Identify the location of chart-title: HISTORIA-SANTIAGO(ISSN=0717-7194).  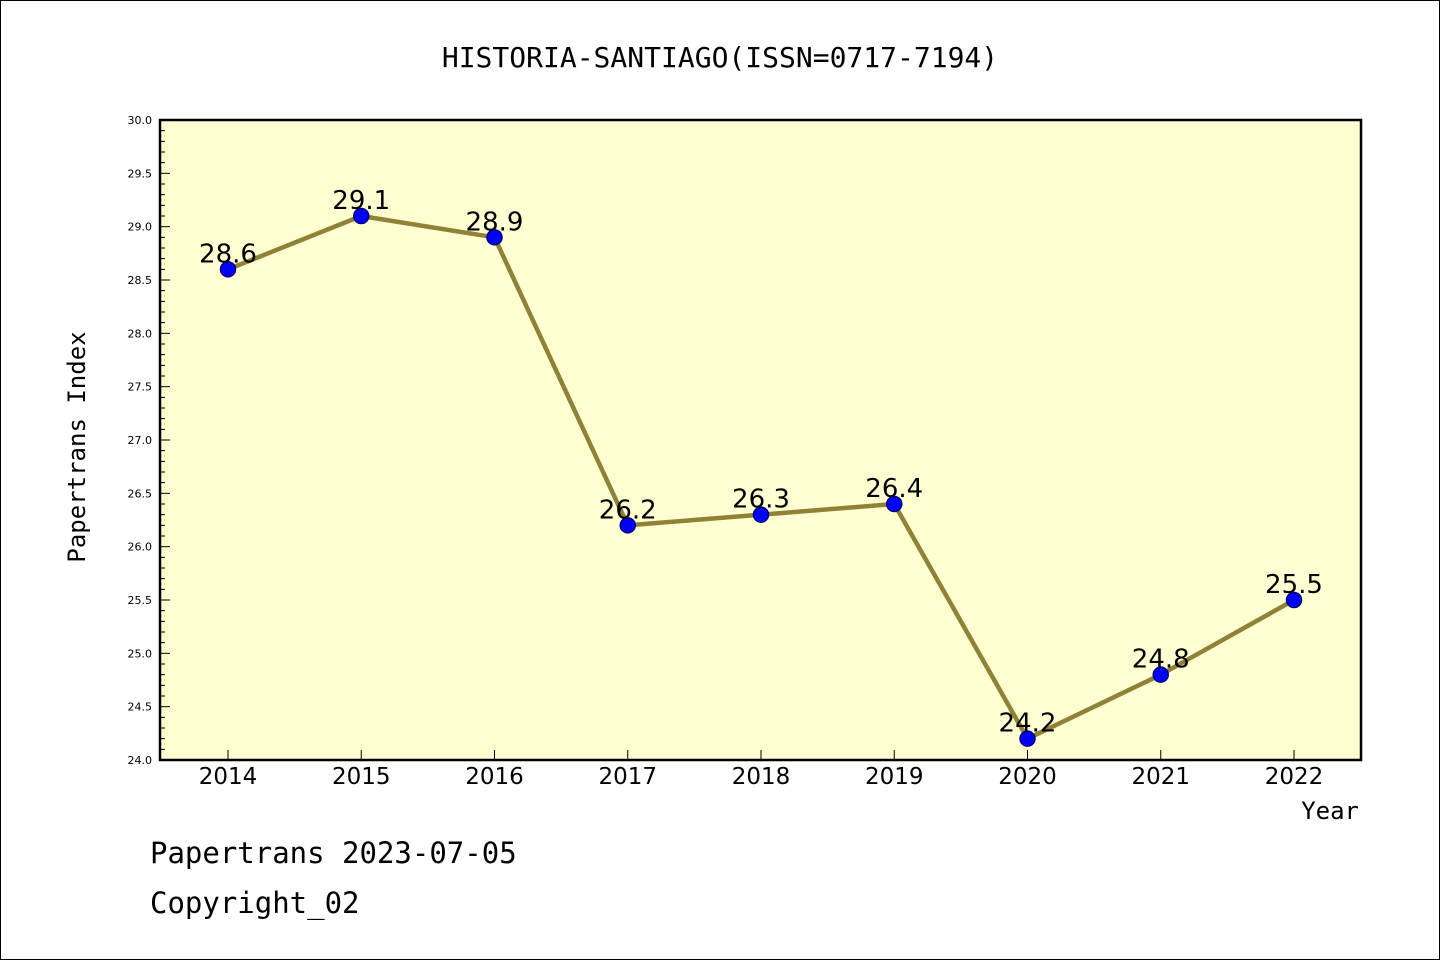
(720, 57).